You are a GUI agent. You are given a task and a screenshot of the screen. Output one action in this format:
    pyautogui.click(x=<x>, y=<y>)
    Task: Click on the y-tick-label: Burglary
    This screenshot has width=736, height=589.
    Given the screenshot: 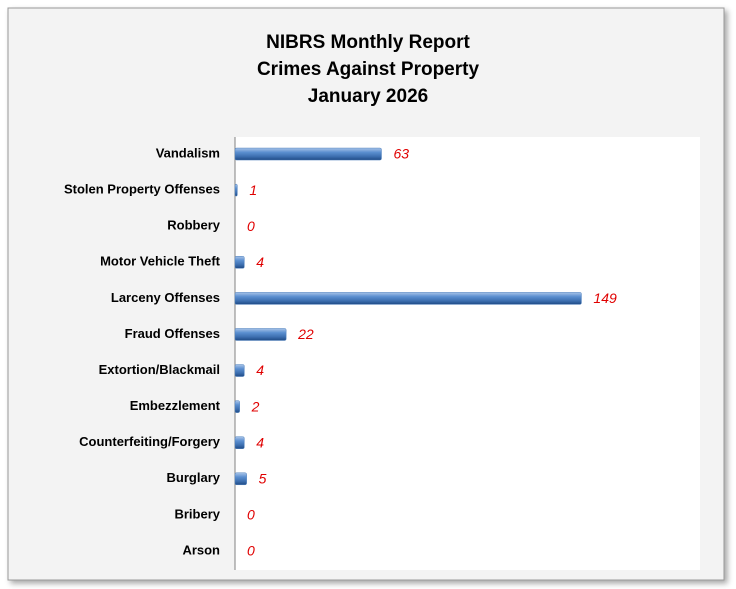 What is the action you would take?
    pyautogui.click(x=194, y=477)
    